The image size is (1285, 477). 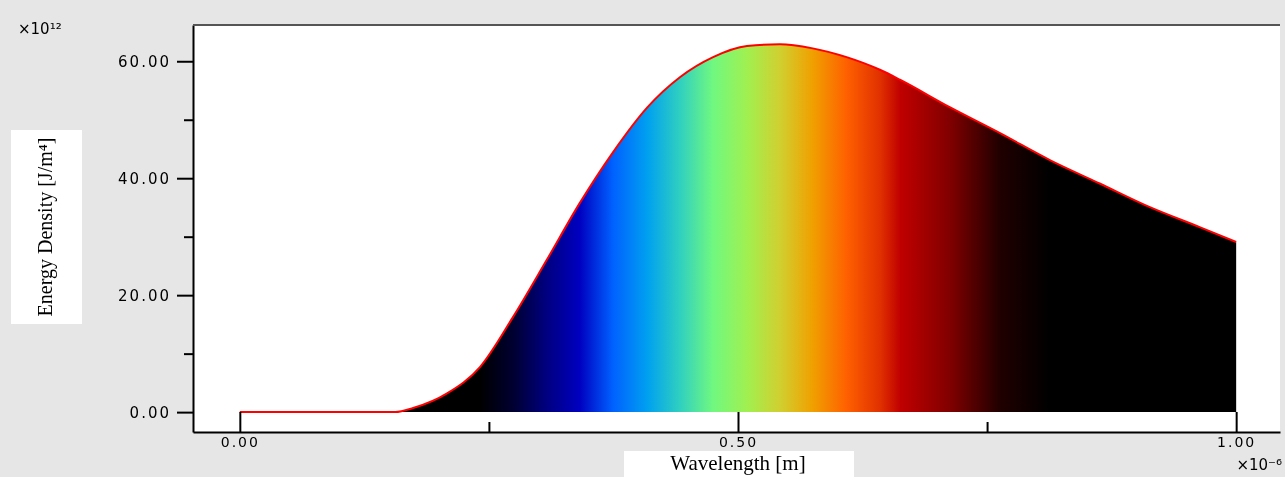 I want to click on y-tick-label: 0.00, so click(x=150, y=412).